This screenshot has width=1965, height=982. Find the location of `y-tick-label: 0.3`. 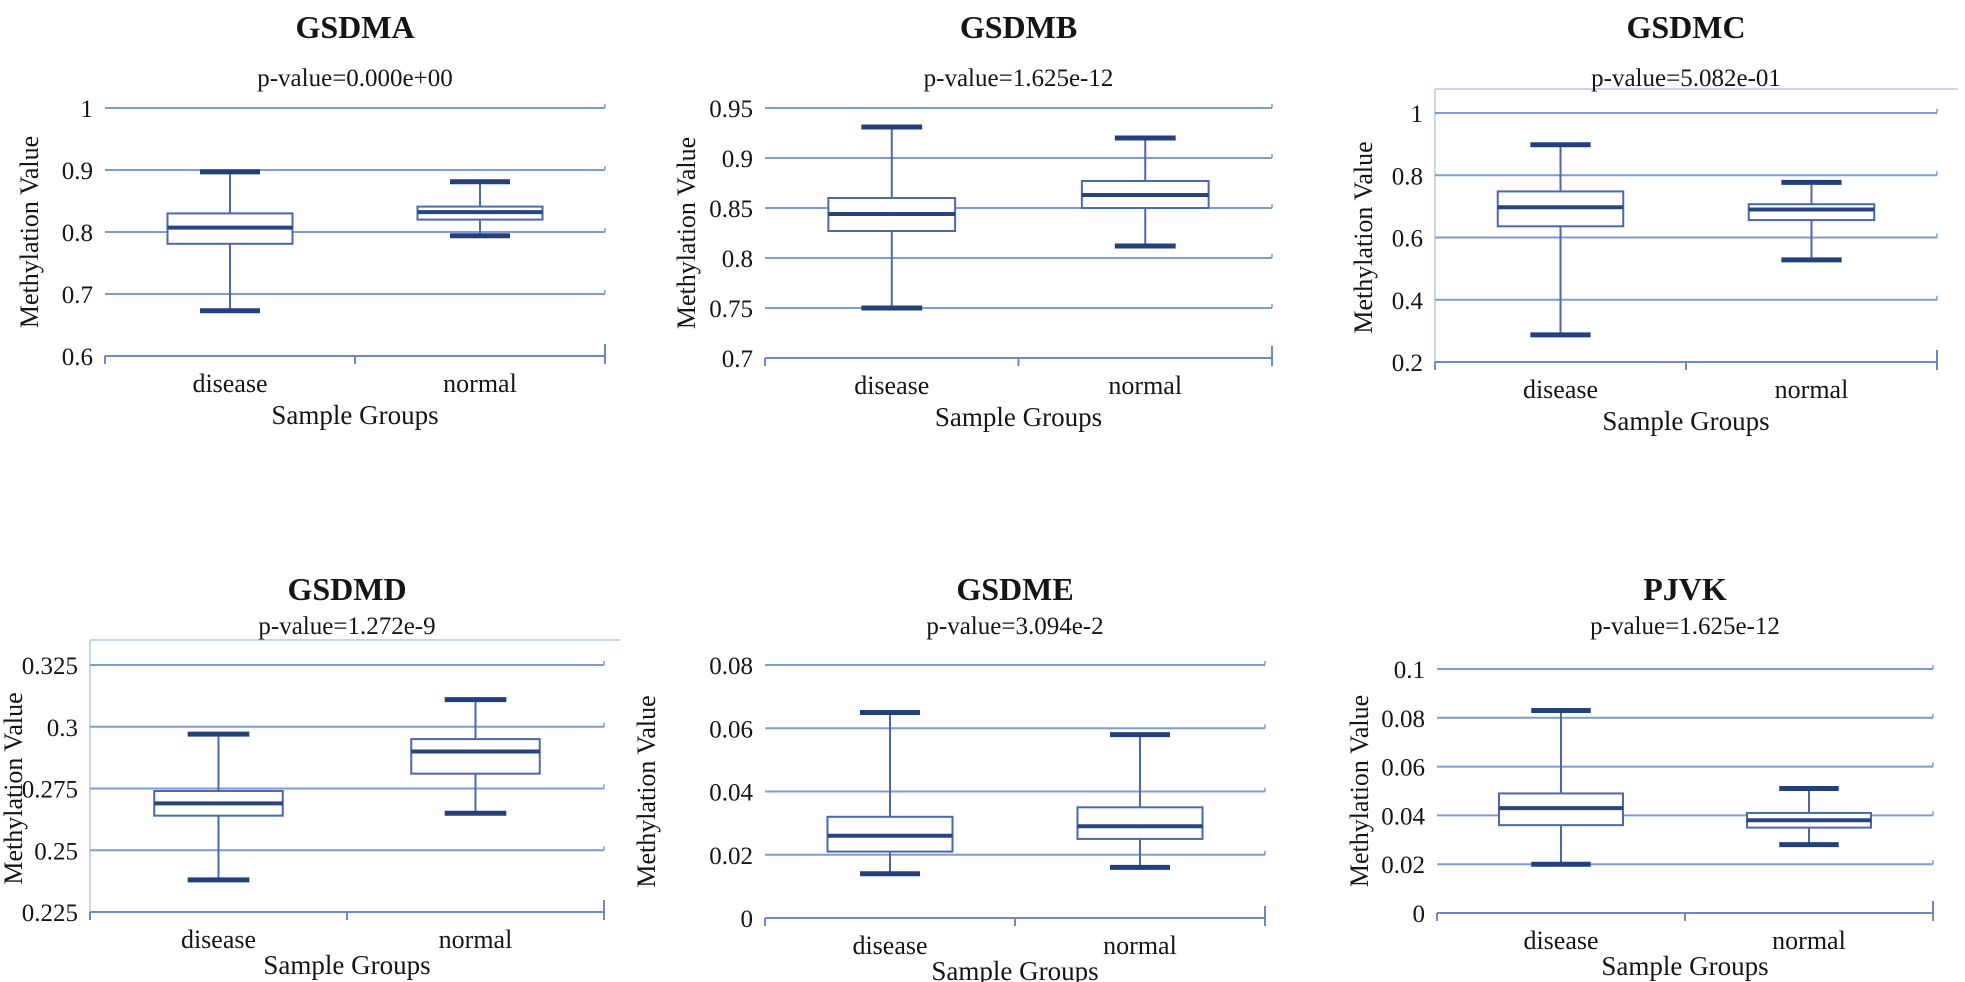

y-tick-label: 0.3 is located at coordinates (62, 728).